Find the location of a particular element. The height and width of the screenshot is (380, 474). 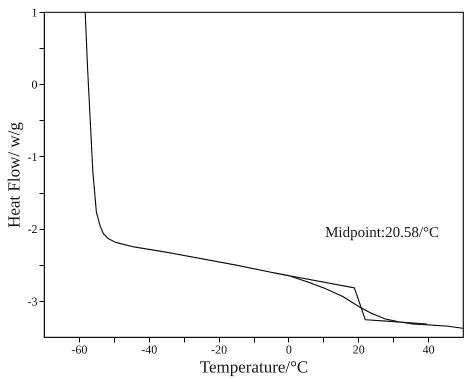

y-tick-label: 1 is located at coordinates (35, 13).